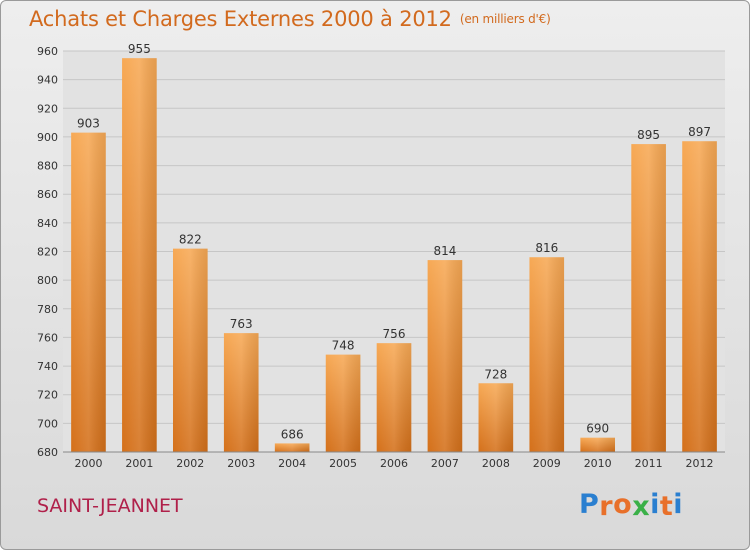 The image size is (750, 550). Describe the element at coordinates (47, 166) in the screenshot. I see `y-tick-label: 880` at that location.